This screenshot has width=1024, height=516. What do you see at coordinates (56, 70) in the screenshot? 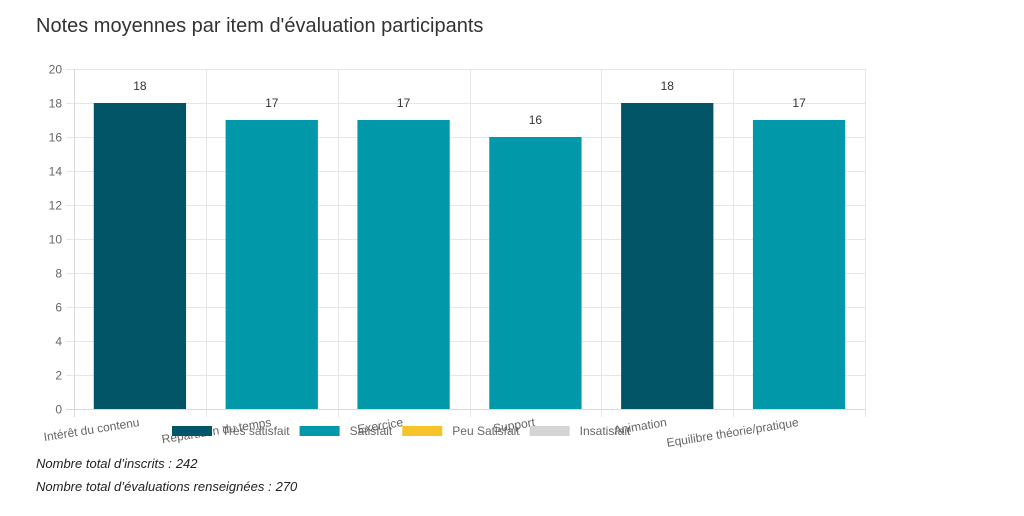
I see `y-tick-label: 20` at bounding box center [56, 70].